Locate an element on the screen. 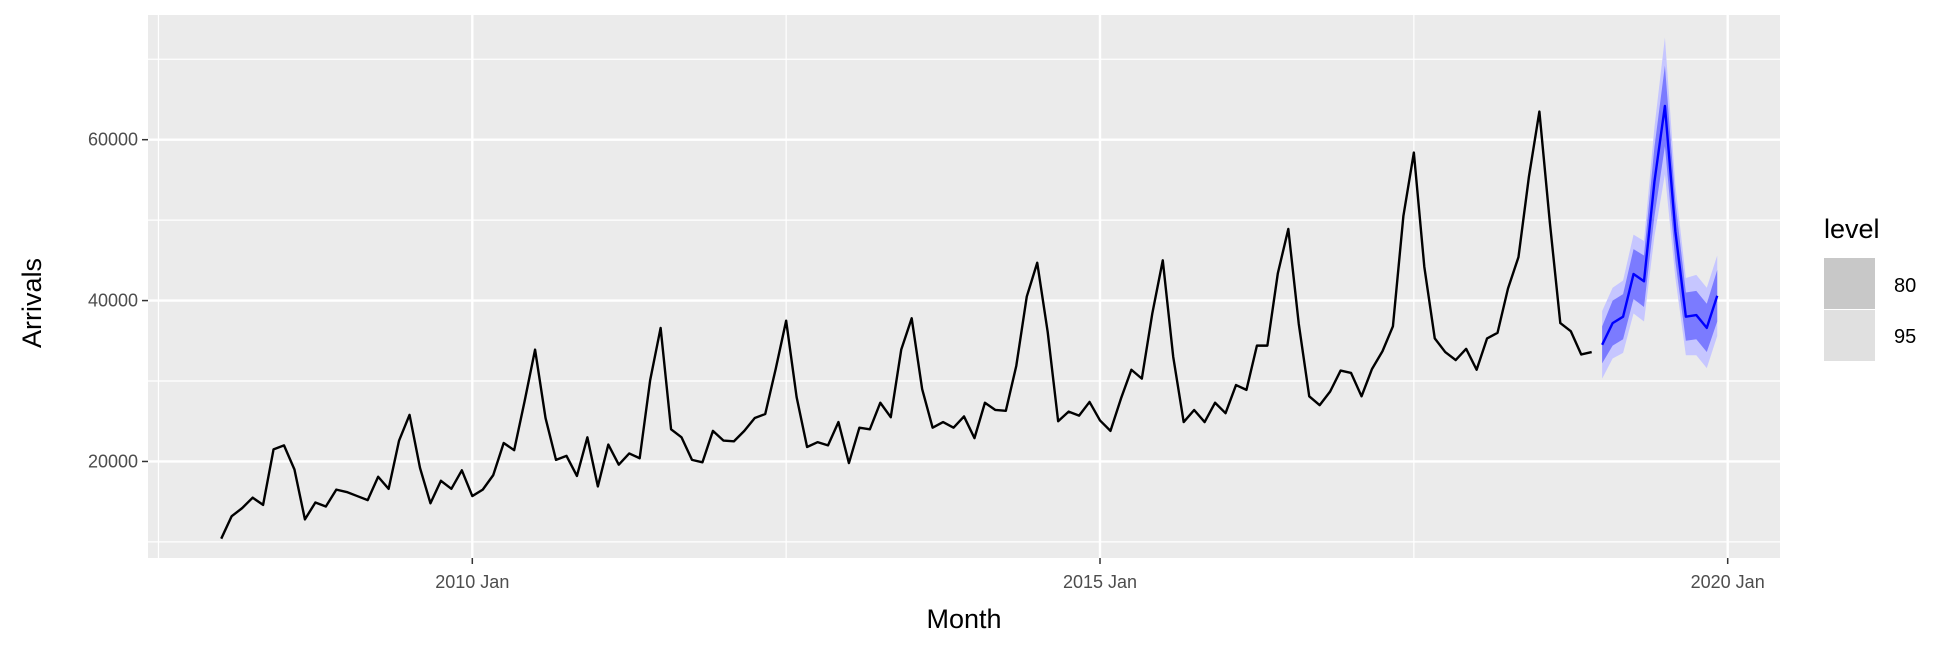 This screenshot has width=1944, height=648. x-axis: 2010 Jan 2015 Jan 2020 Jan is located at coordinates (1100, 575).